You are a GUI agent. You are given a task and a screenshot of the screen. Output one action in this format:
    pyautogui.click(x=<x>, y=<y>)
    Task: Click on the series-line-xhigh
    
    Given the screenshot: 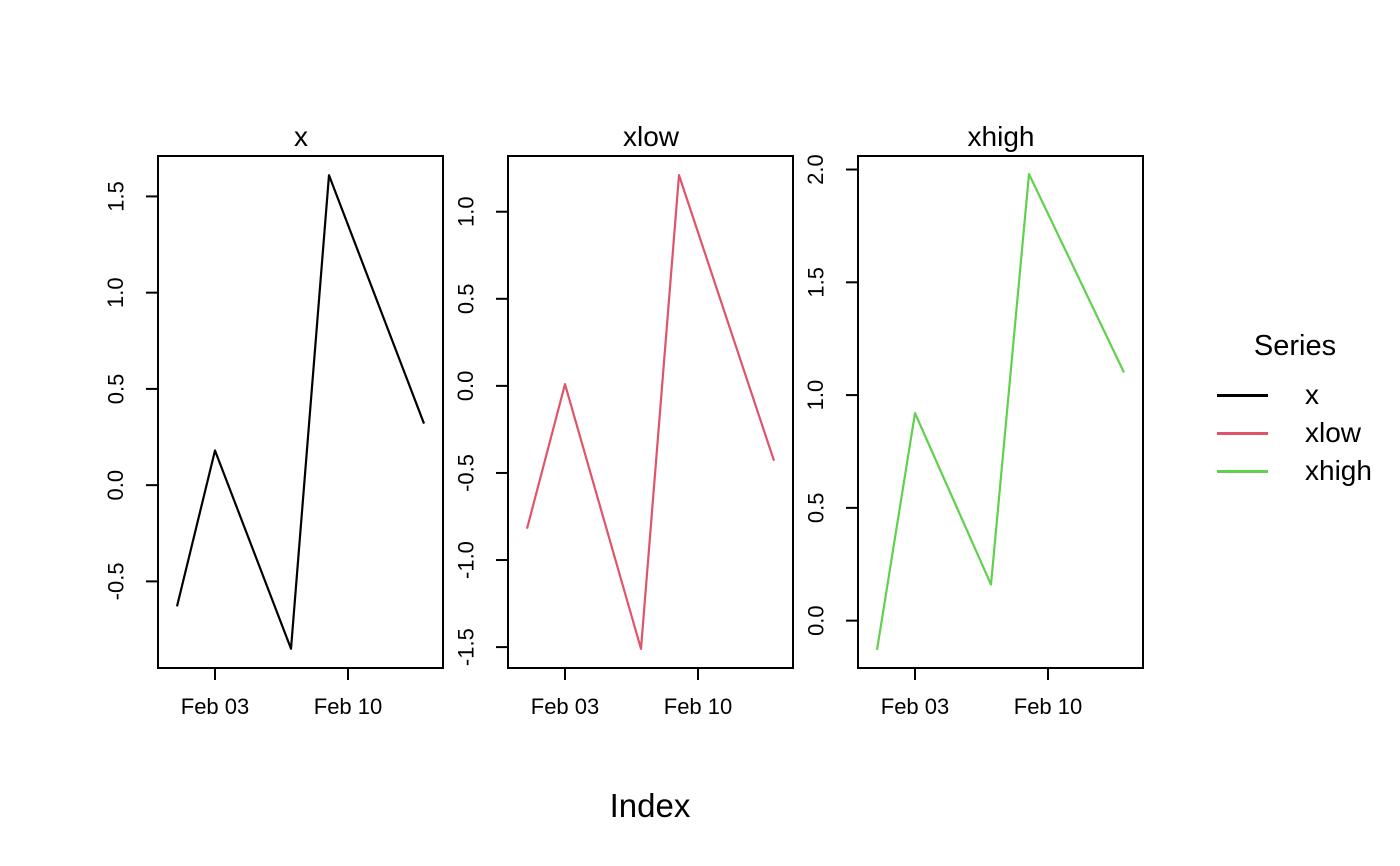 What is the action you would take?
    pyautogui.click(x=1000, y=411)
    